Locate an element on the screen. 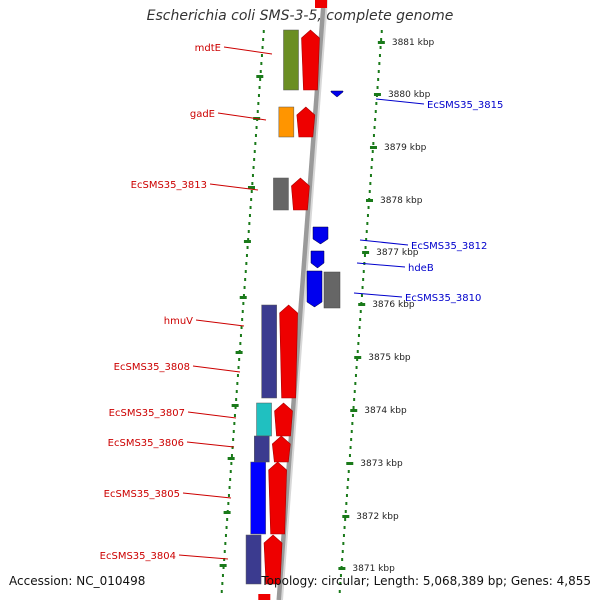 This screenshot has height=605, width=600. genome-backbone is located at coordinates (302, 300).